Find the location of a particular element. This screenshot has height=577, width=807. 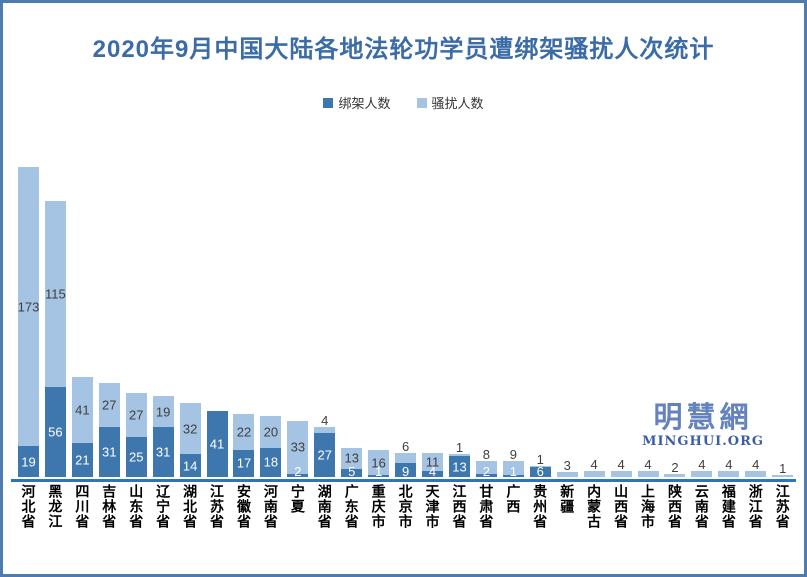

bar-slot-11: 4 27 is located at coordinates (324, 312).